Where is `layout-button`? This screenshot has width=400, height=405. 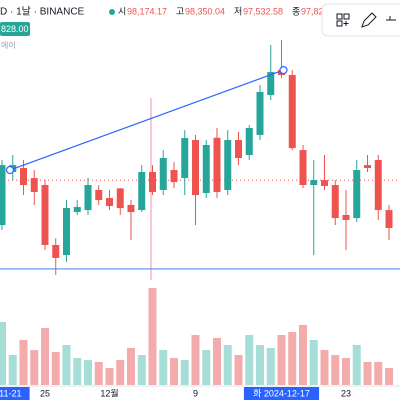
layout-button is located at coordinates (343, 20).